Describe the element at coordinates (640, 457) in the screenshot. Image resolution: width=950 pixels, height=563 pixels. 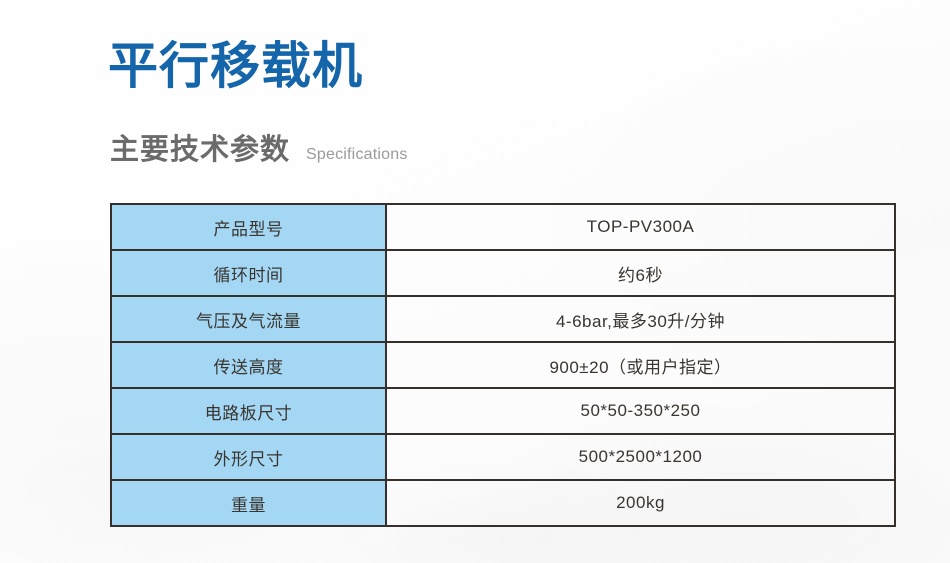
I see `spec-value-cell: 500*2500*1200` at that location.